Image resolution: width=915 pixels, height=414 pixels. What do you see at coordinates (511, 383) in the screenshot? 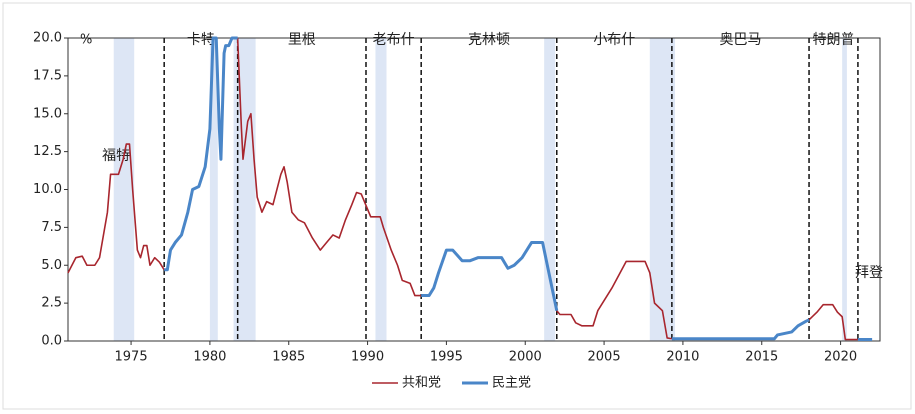
I see `legend-label: 民主党` at bounding box center [511, 383].